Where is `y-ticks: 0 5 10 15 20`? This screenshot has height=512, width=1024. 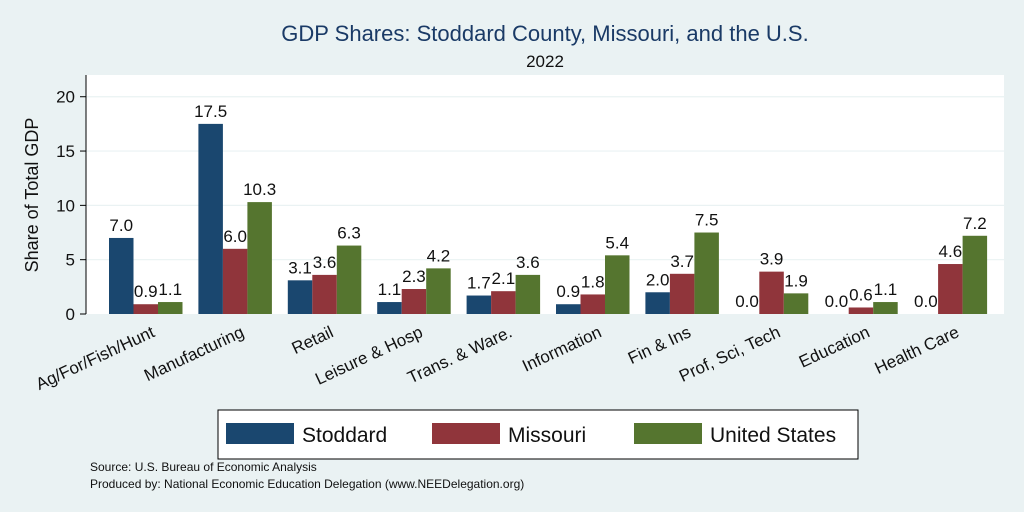 y-ticks: 0 5 10 15 20 is located at coordinates (71, 206).